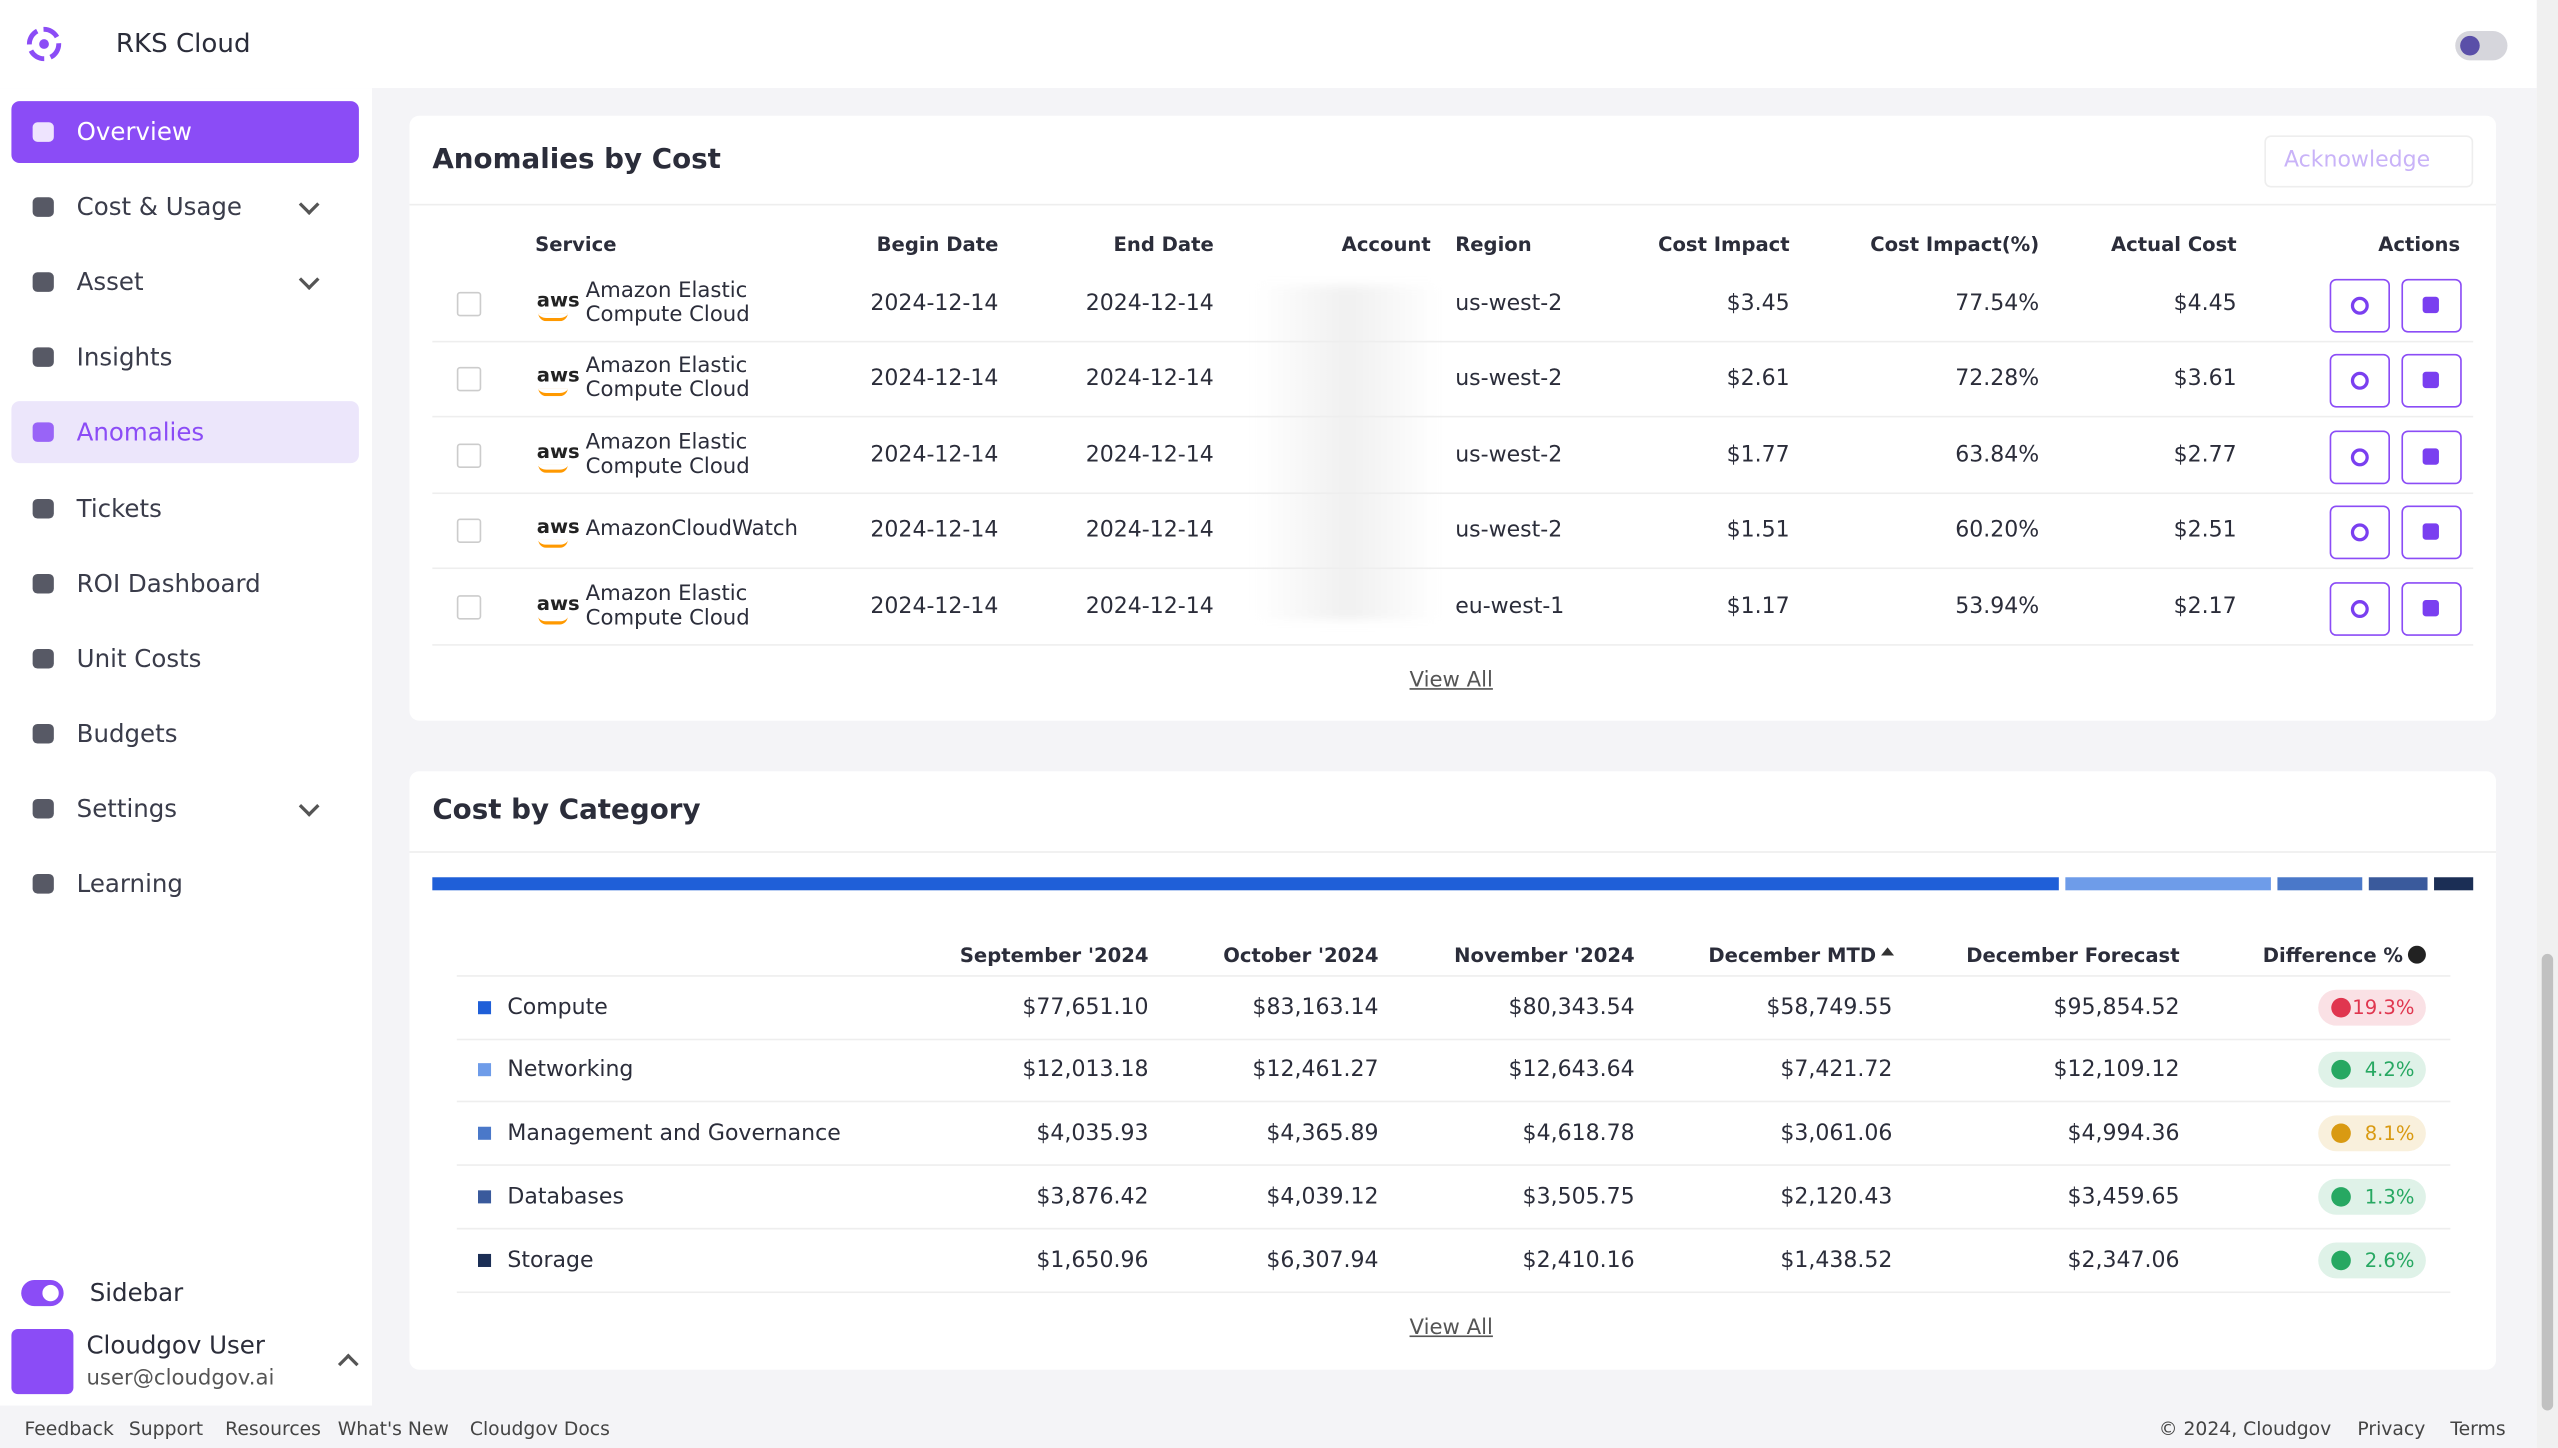 The image size is (2558, 1448). What do you see at coordinates (2123, 1133) in the screenshot?
I see `cell: $4,994.36` at bounding box center [2123, 1133].